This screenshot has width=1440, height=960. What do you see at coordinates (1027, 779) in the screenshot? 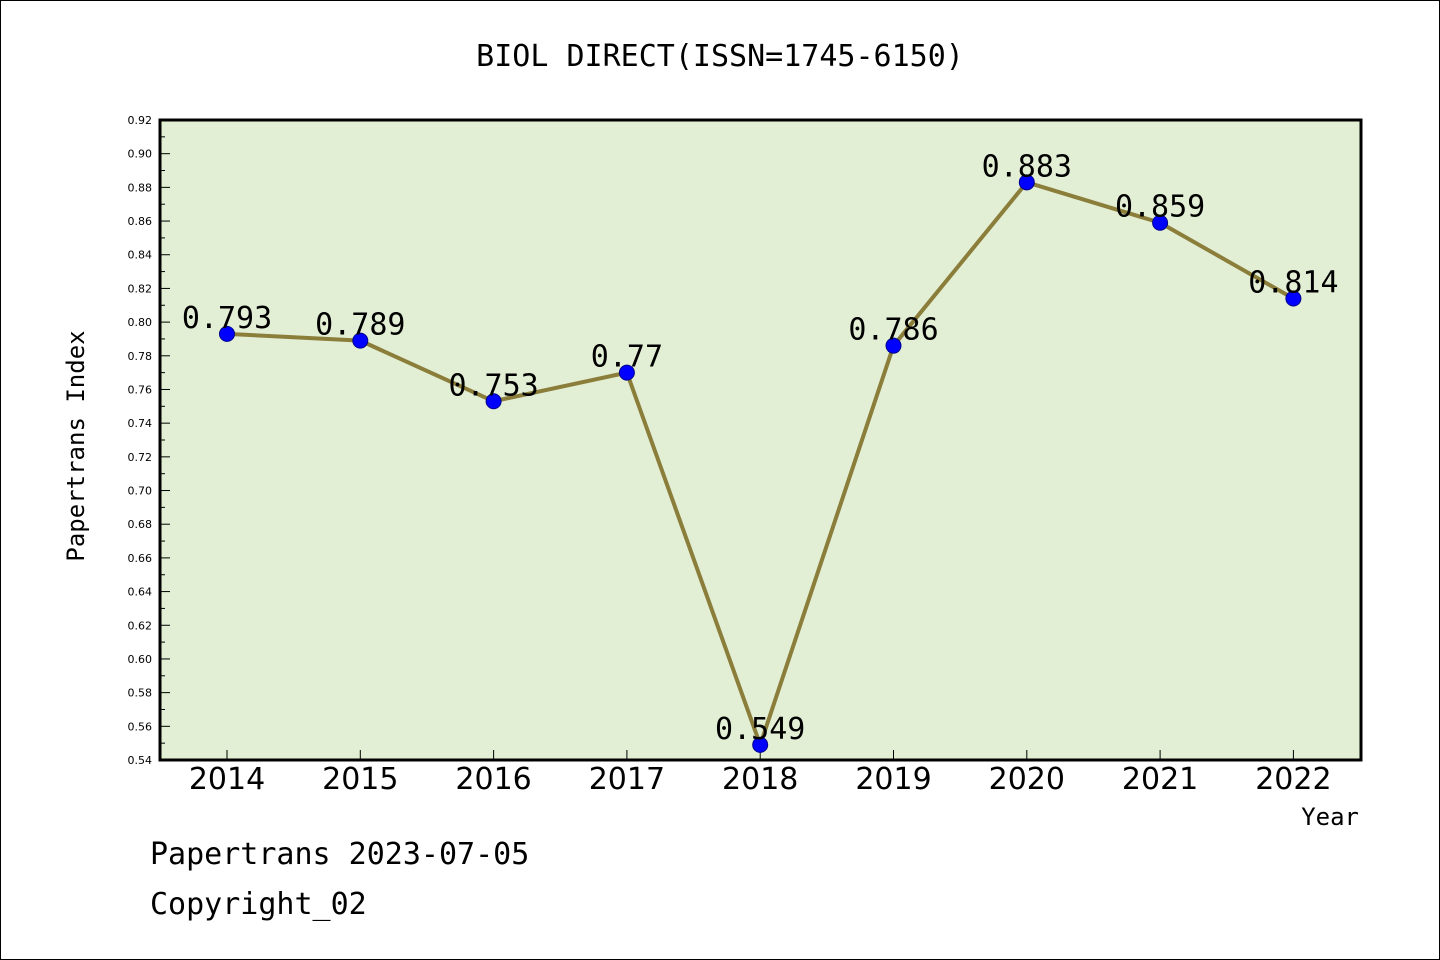
I see `x-tick-label: 2020` at bounding box center [1027, 779].